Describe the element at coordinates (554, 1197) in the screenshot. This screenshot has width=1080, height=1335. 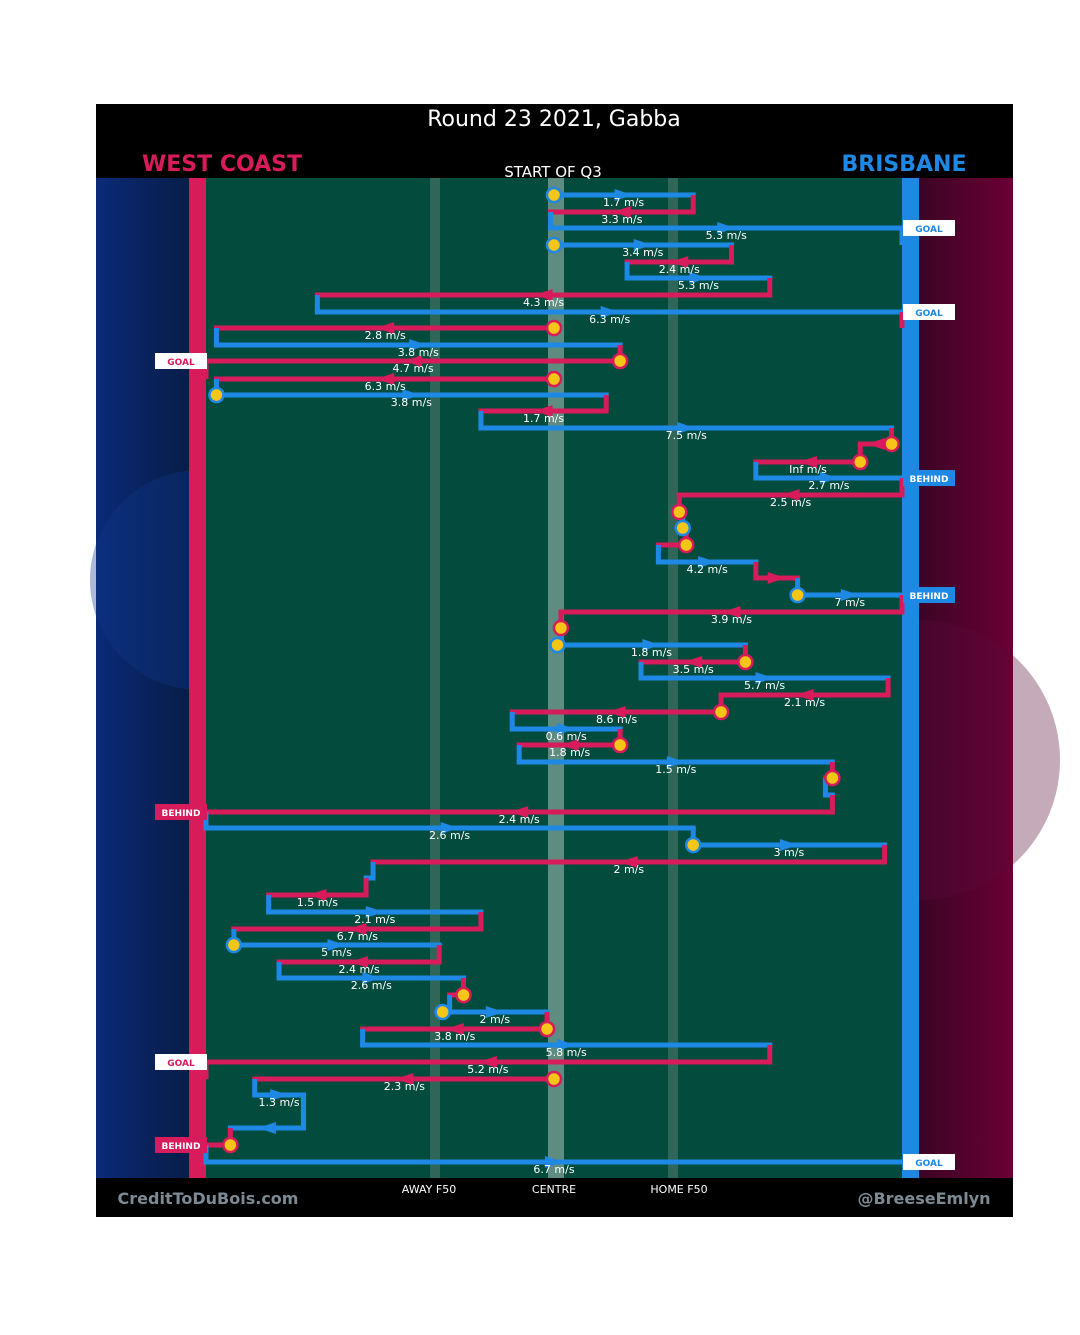
I see `footer-band` at that location.